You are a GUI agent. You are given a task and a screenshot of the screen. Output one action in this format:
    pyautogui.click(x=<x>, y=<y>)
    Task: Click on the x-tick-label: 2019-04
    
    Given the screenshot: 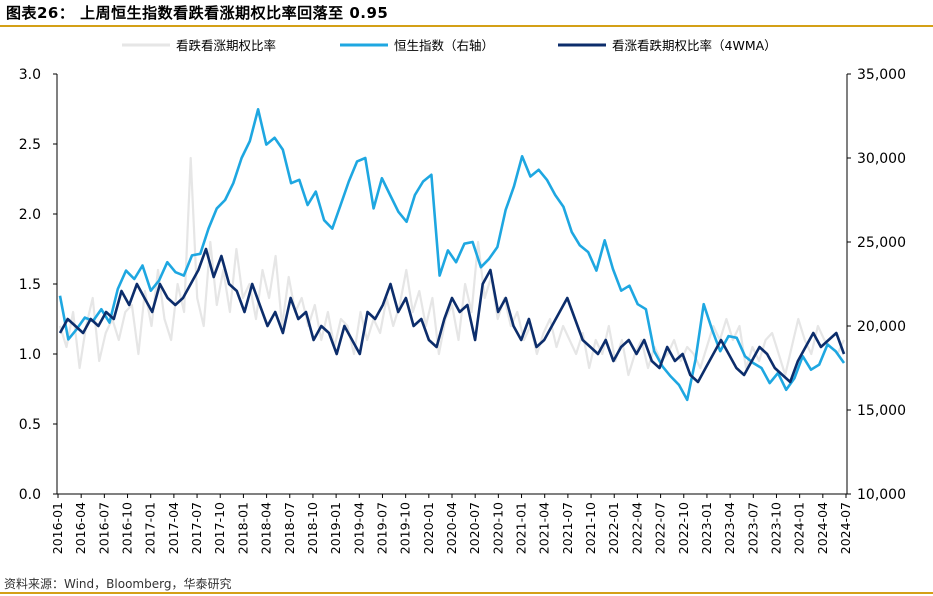 What is the action you would take?
    pyautogui.click(x=358, y=528)
    